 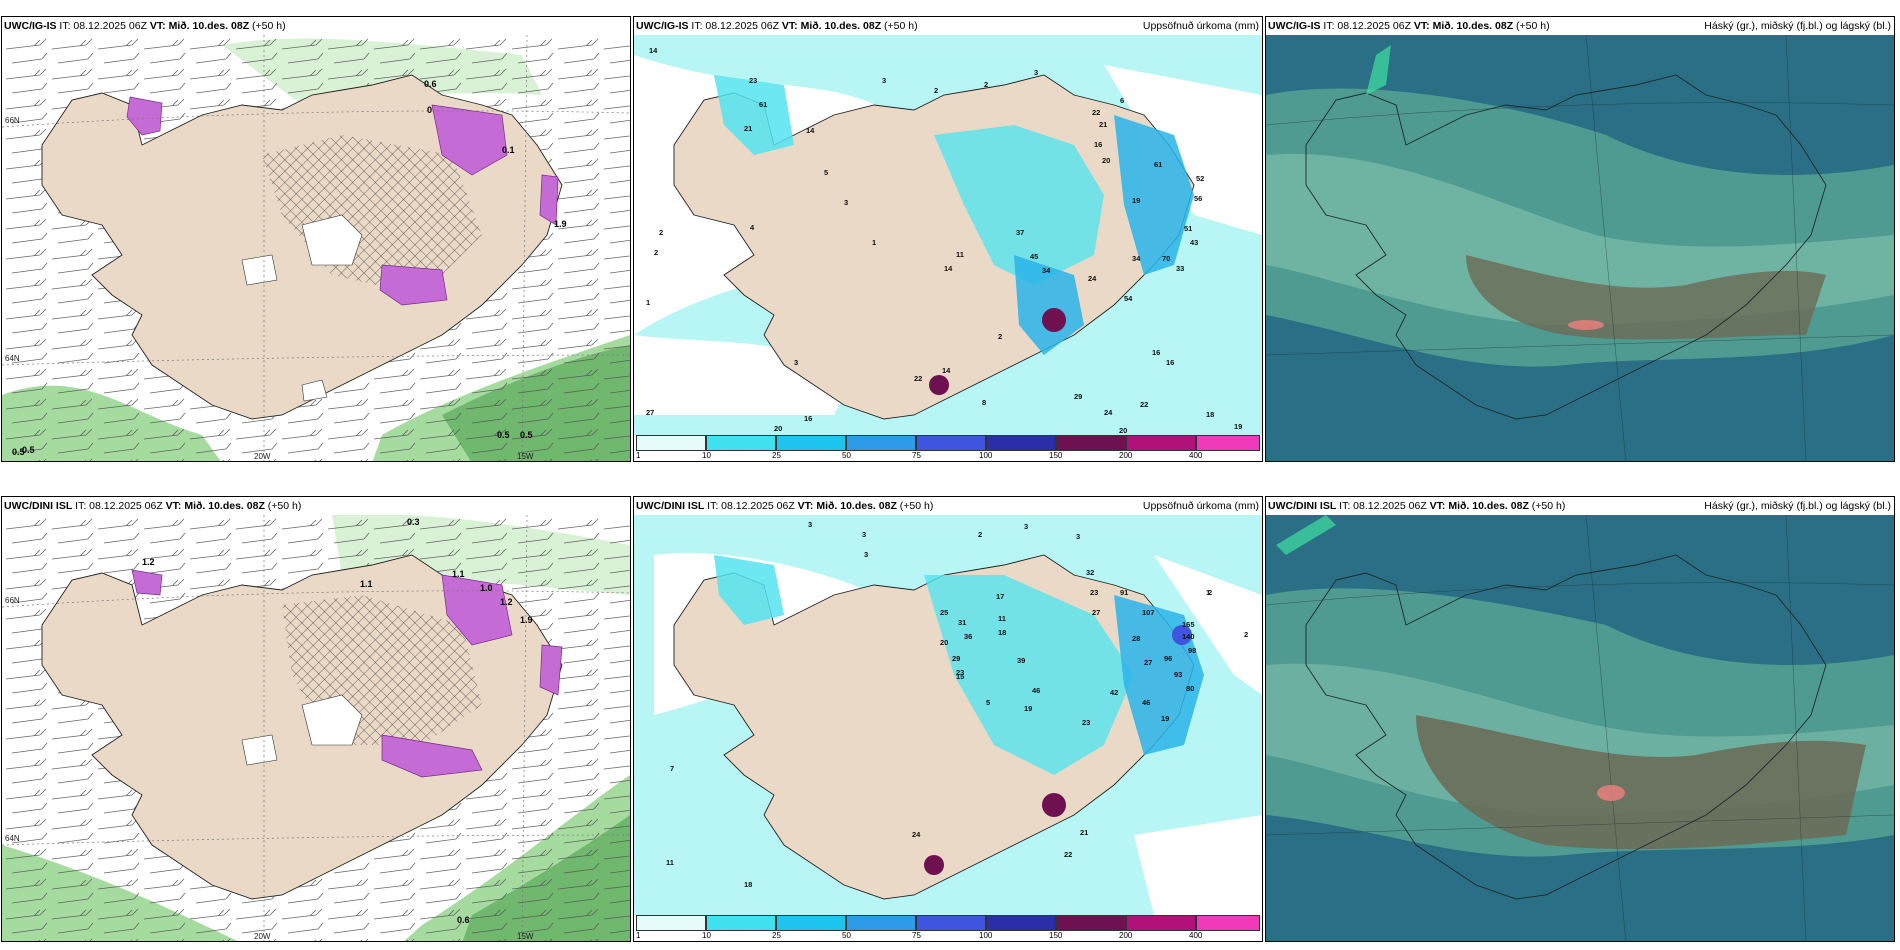 What do you see at coordinates (661, 232) in the screenshot?
I see `precip-value-50: 2` at bounding box center [661, 232].